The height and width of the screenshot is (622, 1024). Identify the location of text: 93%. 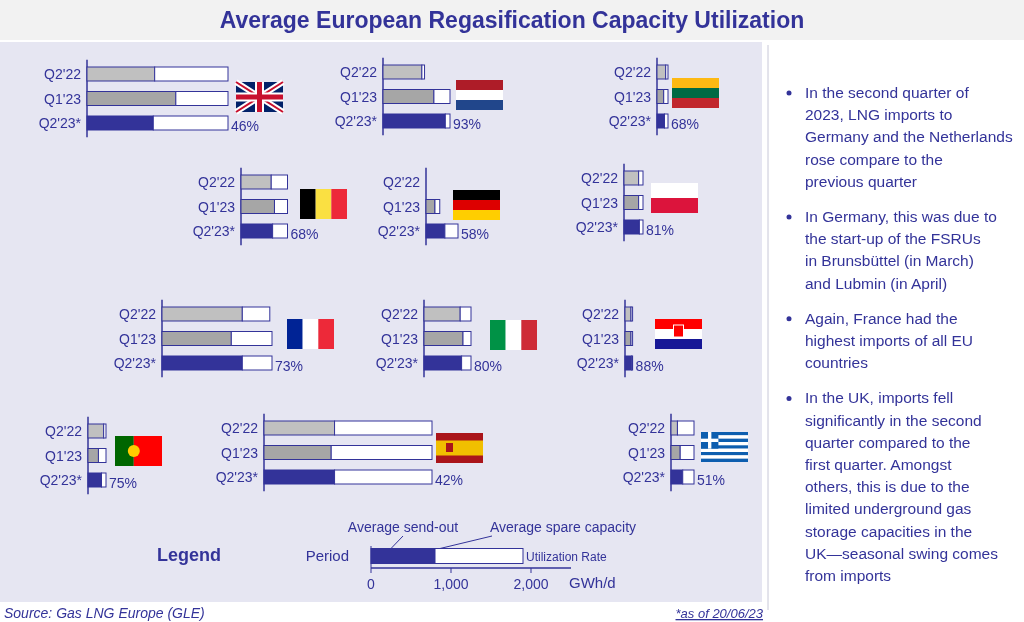
(467, 124).